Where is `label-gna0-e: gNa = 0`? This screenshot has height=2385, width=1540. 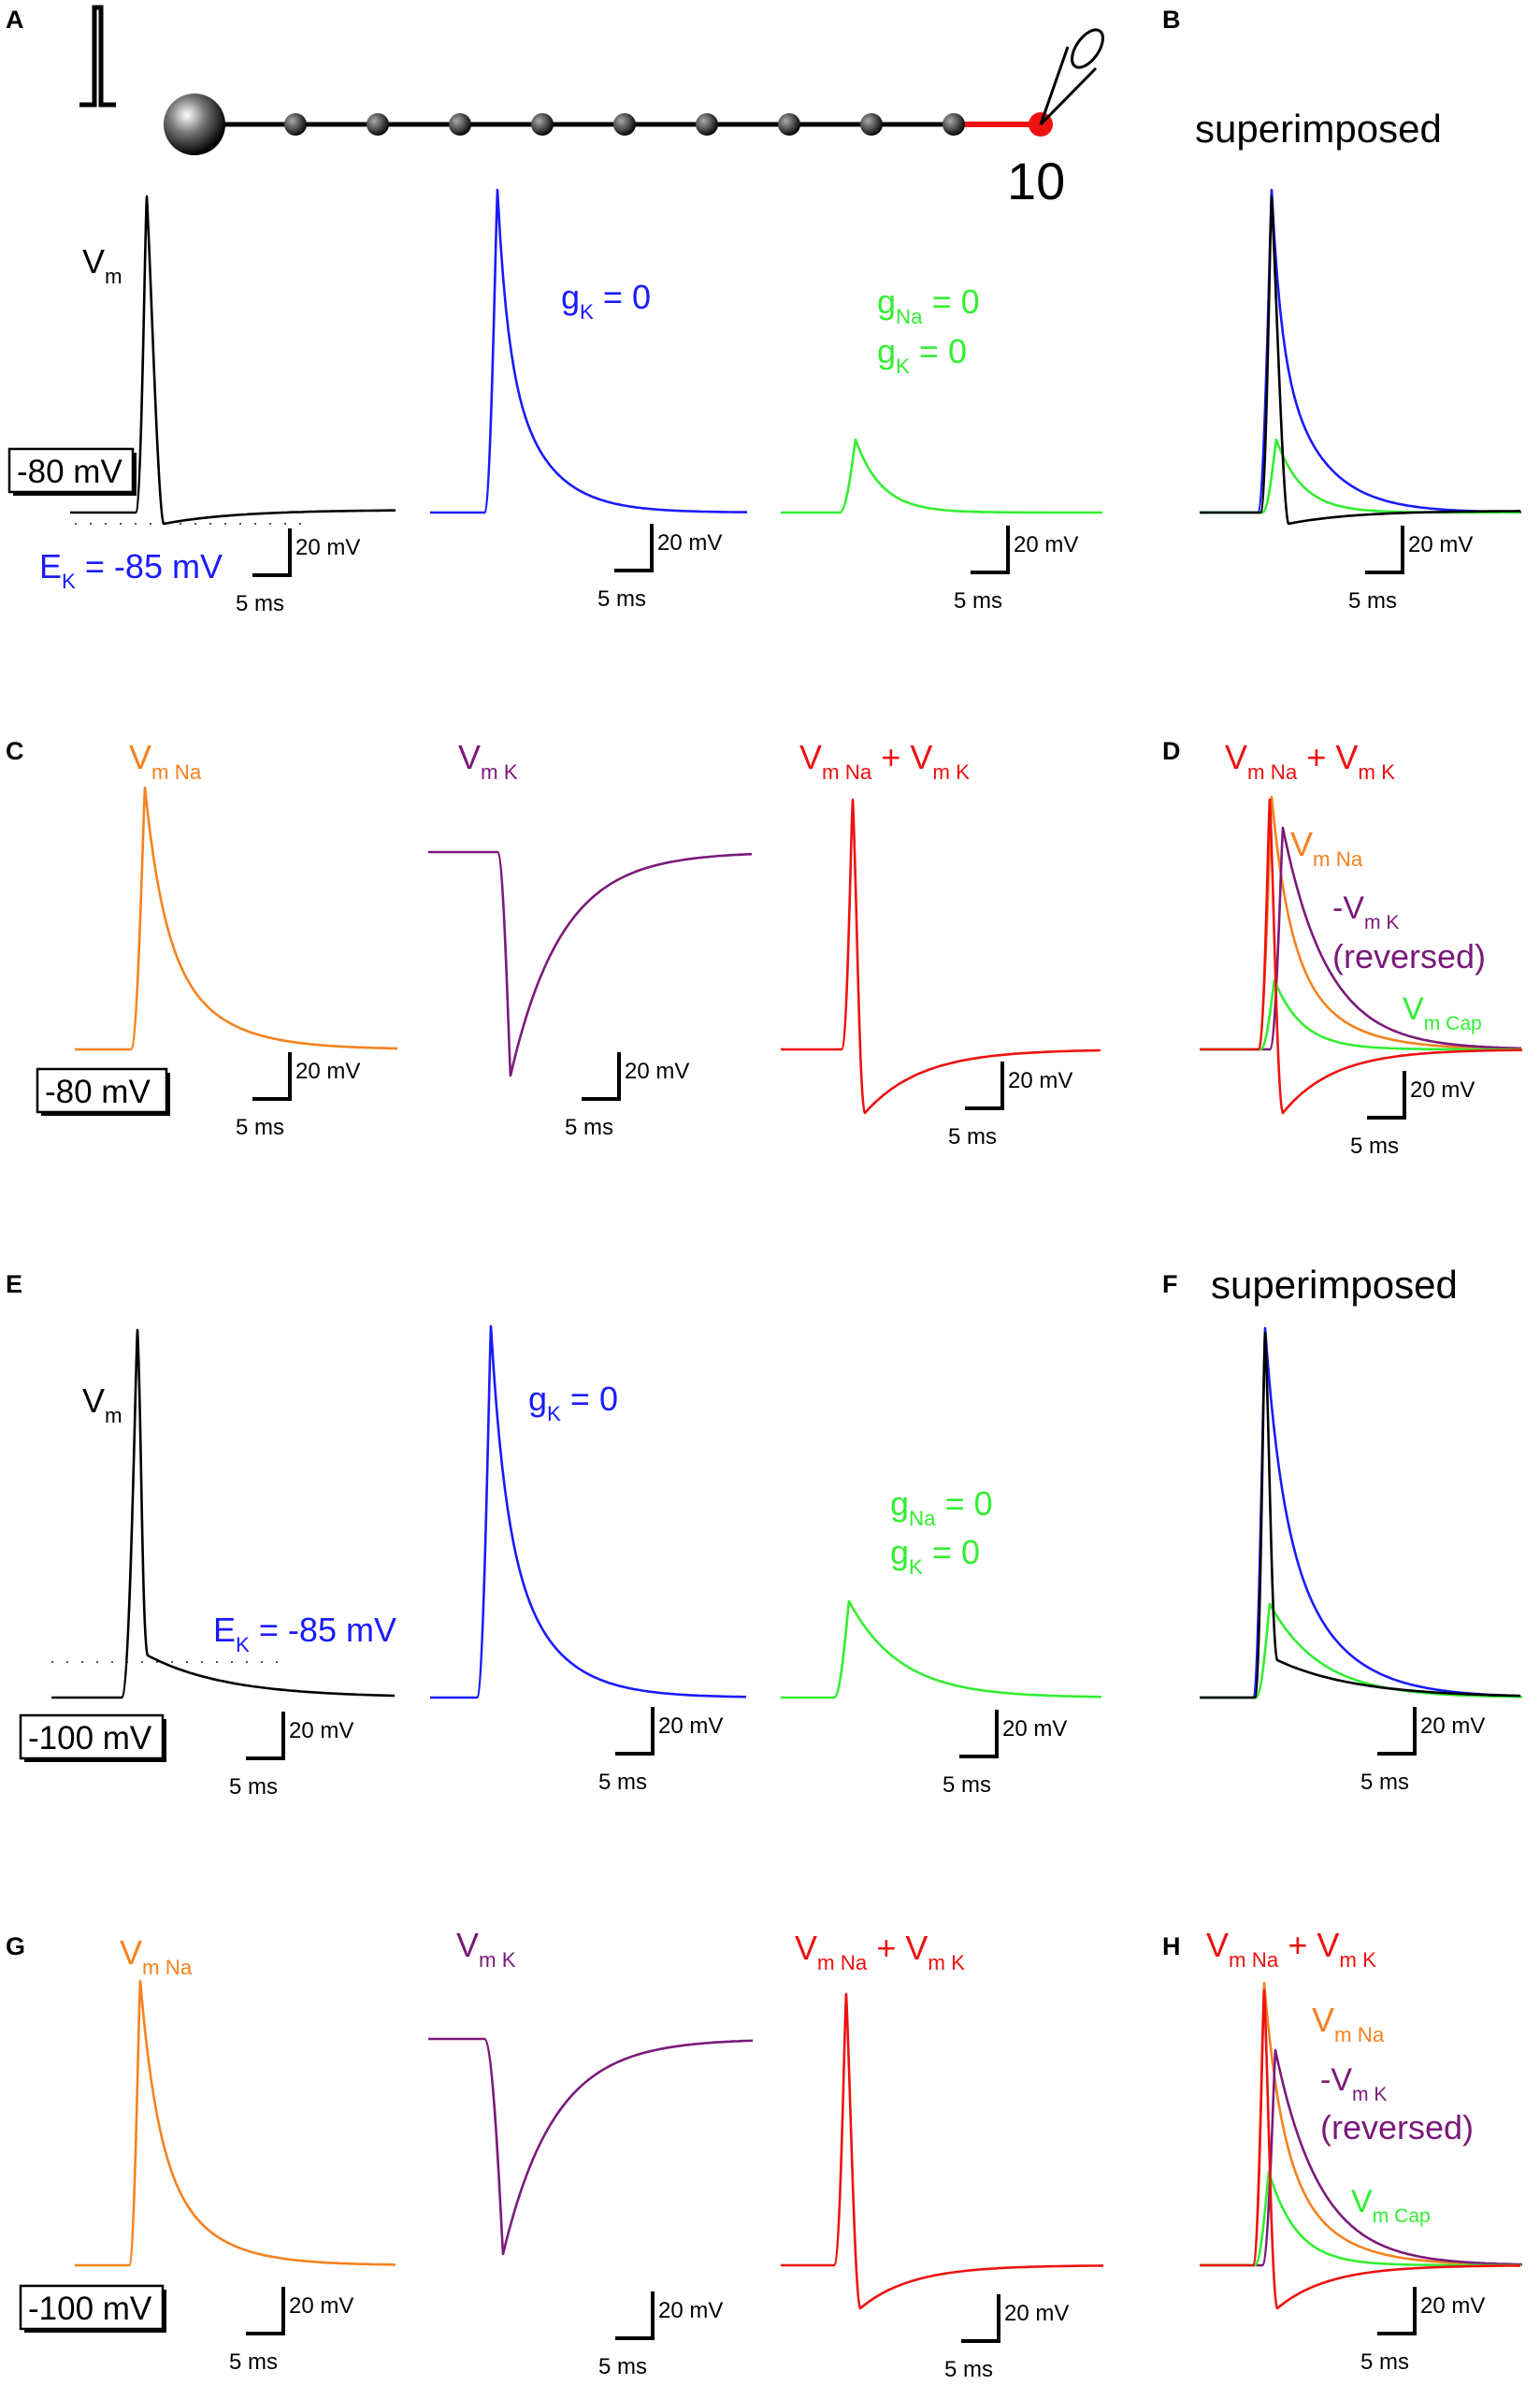 label-gna0-e: gNa = 0 is located at coordinates (941, 1507).